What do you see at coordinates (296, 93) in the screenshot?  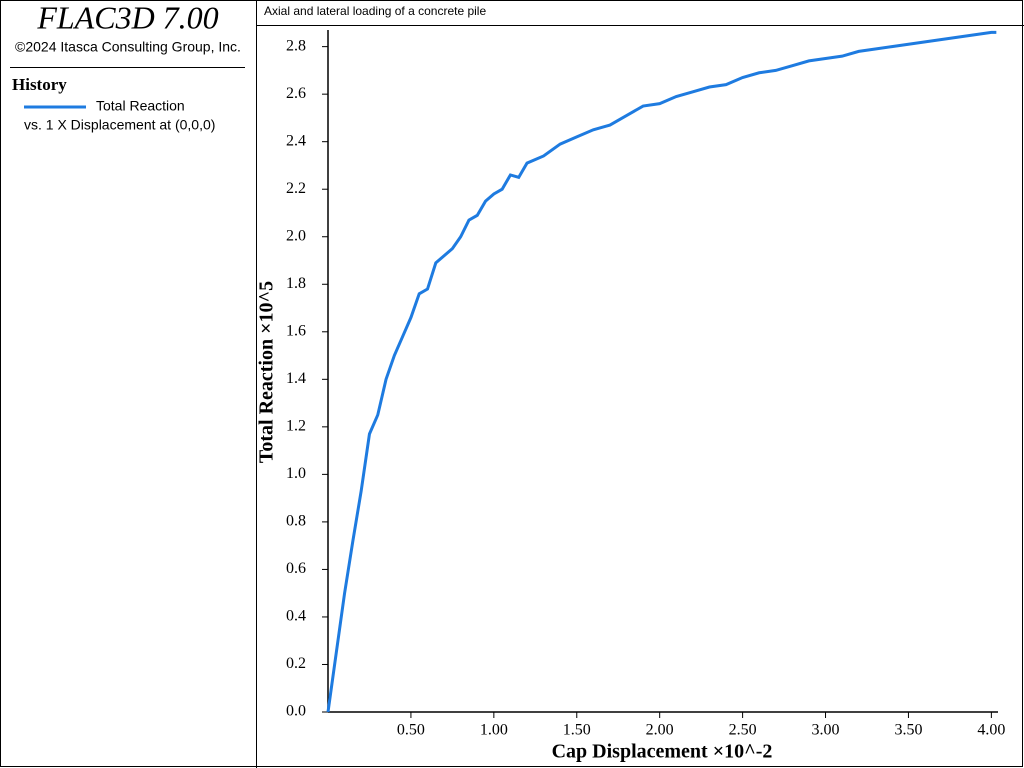 I see `y-tick-label: 2.6` at bounding box center [296, 93].